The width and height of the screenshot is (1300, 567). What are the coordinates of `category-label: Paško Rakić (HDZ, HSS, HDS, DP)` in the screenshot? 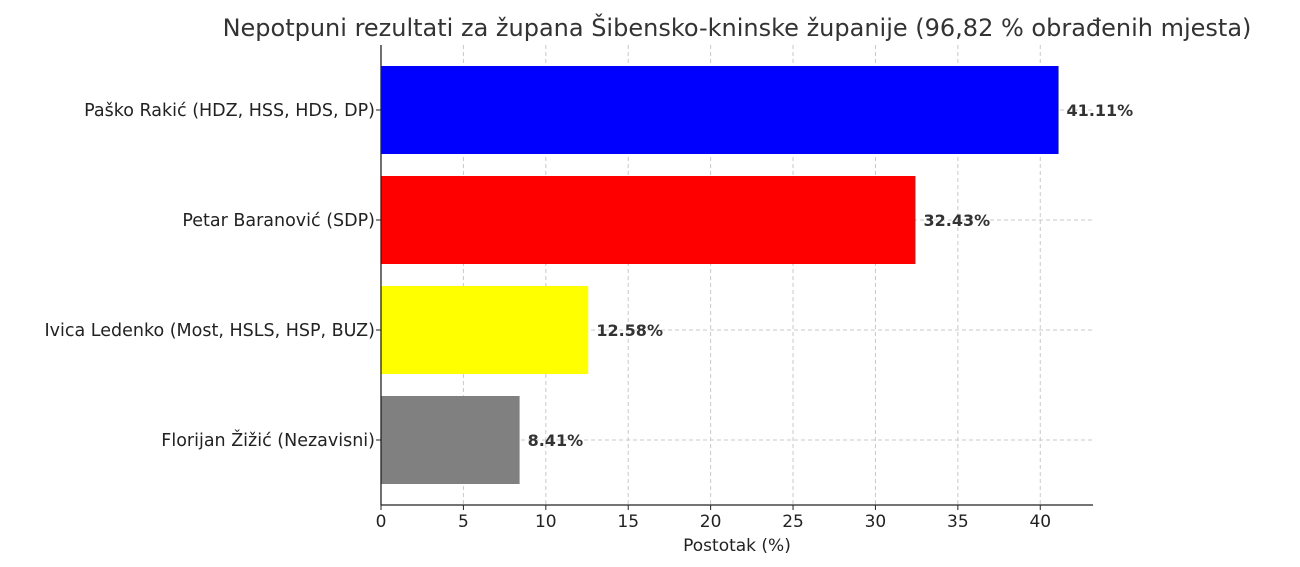 It's located at (229, 111).